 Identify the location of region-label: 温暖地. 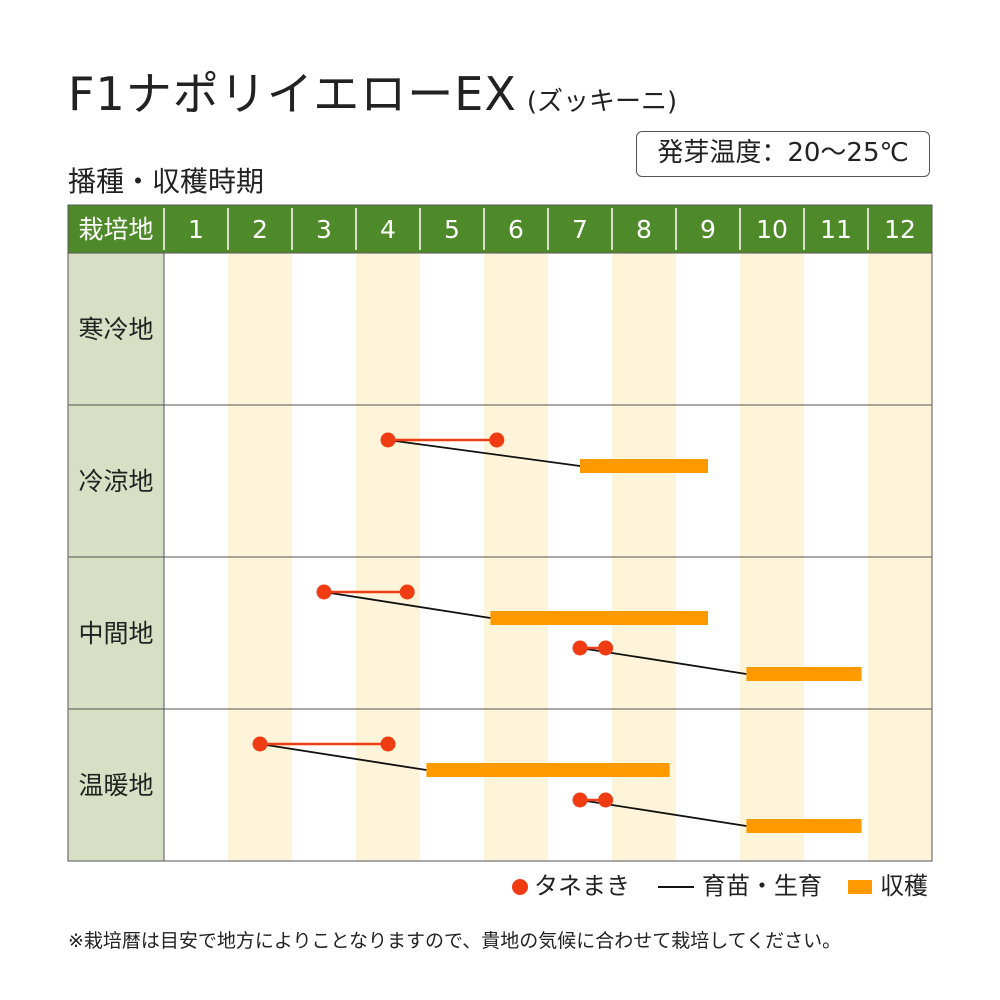
(115, 785).